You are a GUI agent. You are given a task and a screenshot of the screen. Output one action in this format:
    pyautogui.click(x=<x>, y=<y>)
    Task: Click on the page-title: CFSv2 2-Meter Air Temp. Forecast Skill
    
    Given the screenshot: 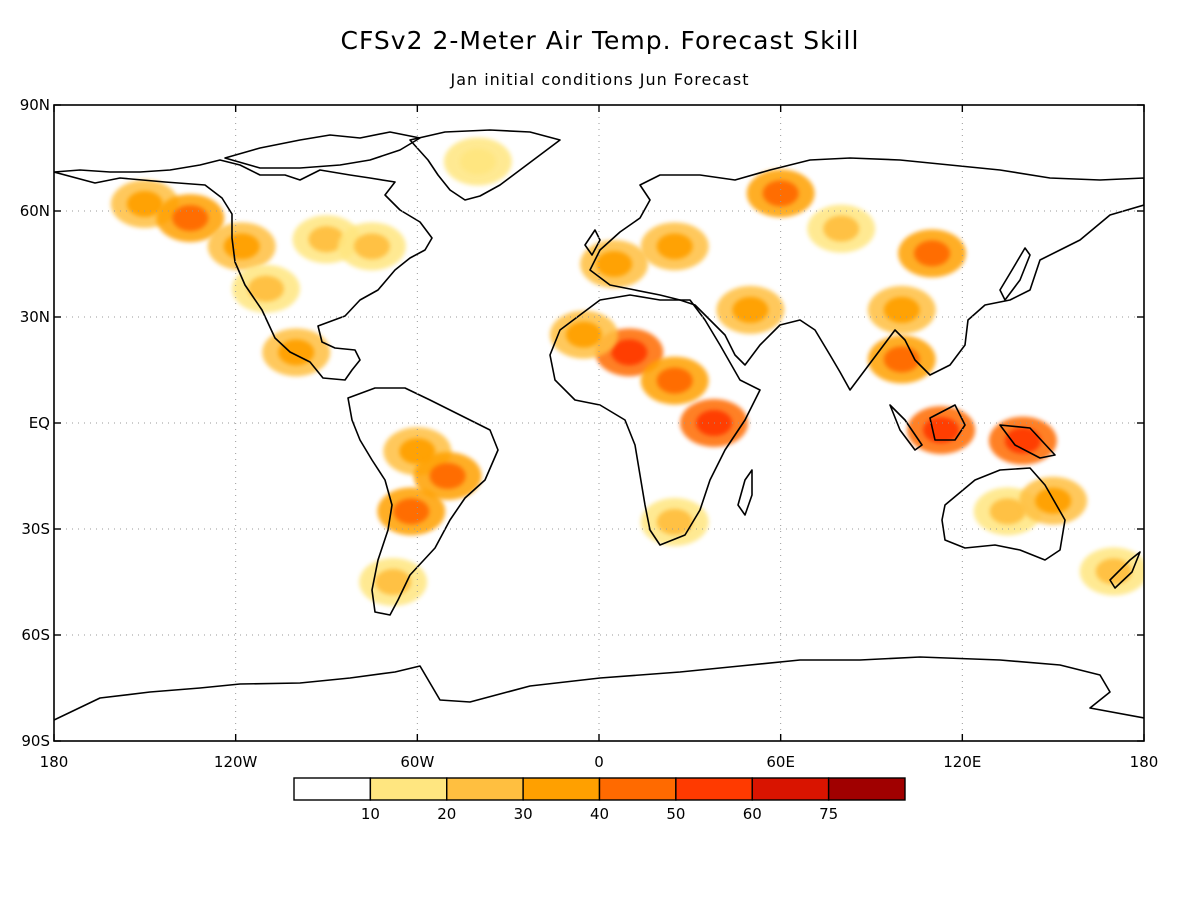 What is the action you would take?
    pyautogui.click(x=600, y=40)
    